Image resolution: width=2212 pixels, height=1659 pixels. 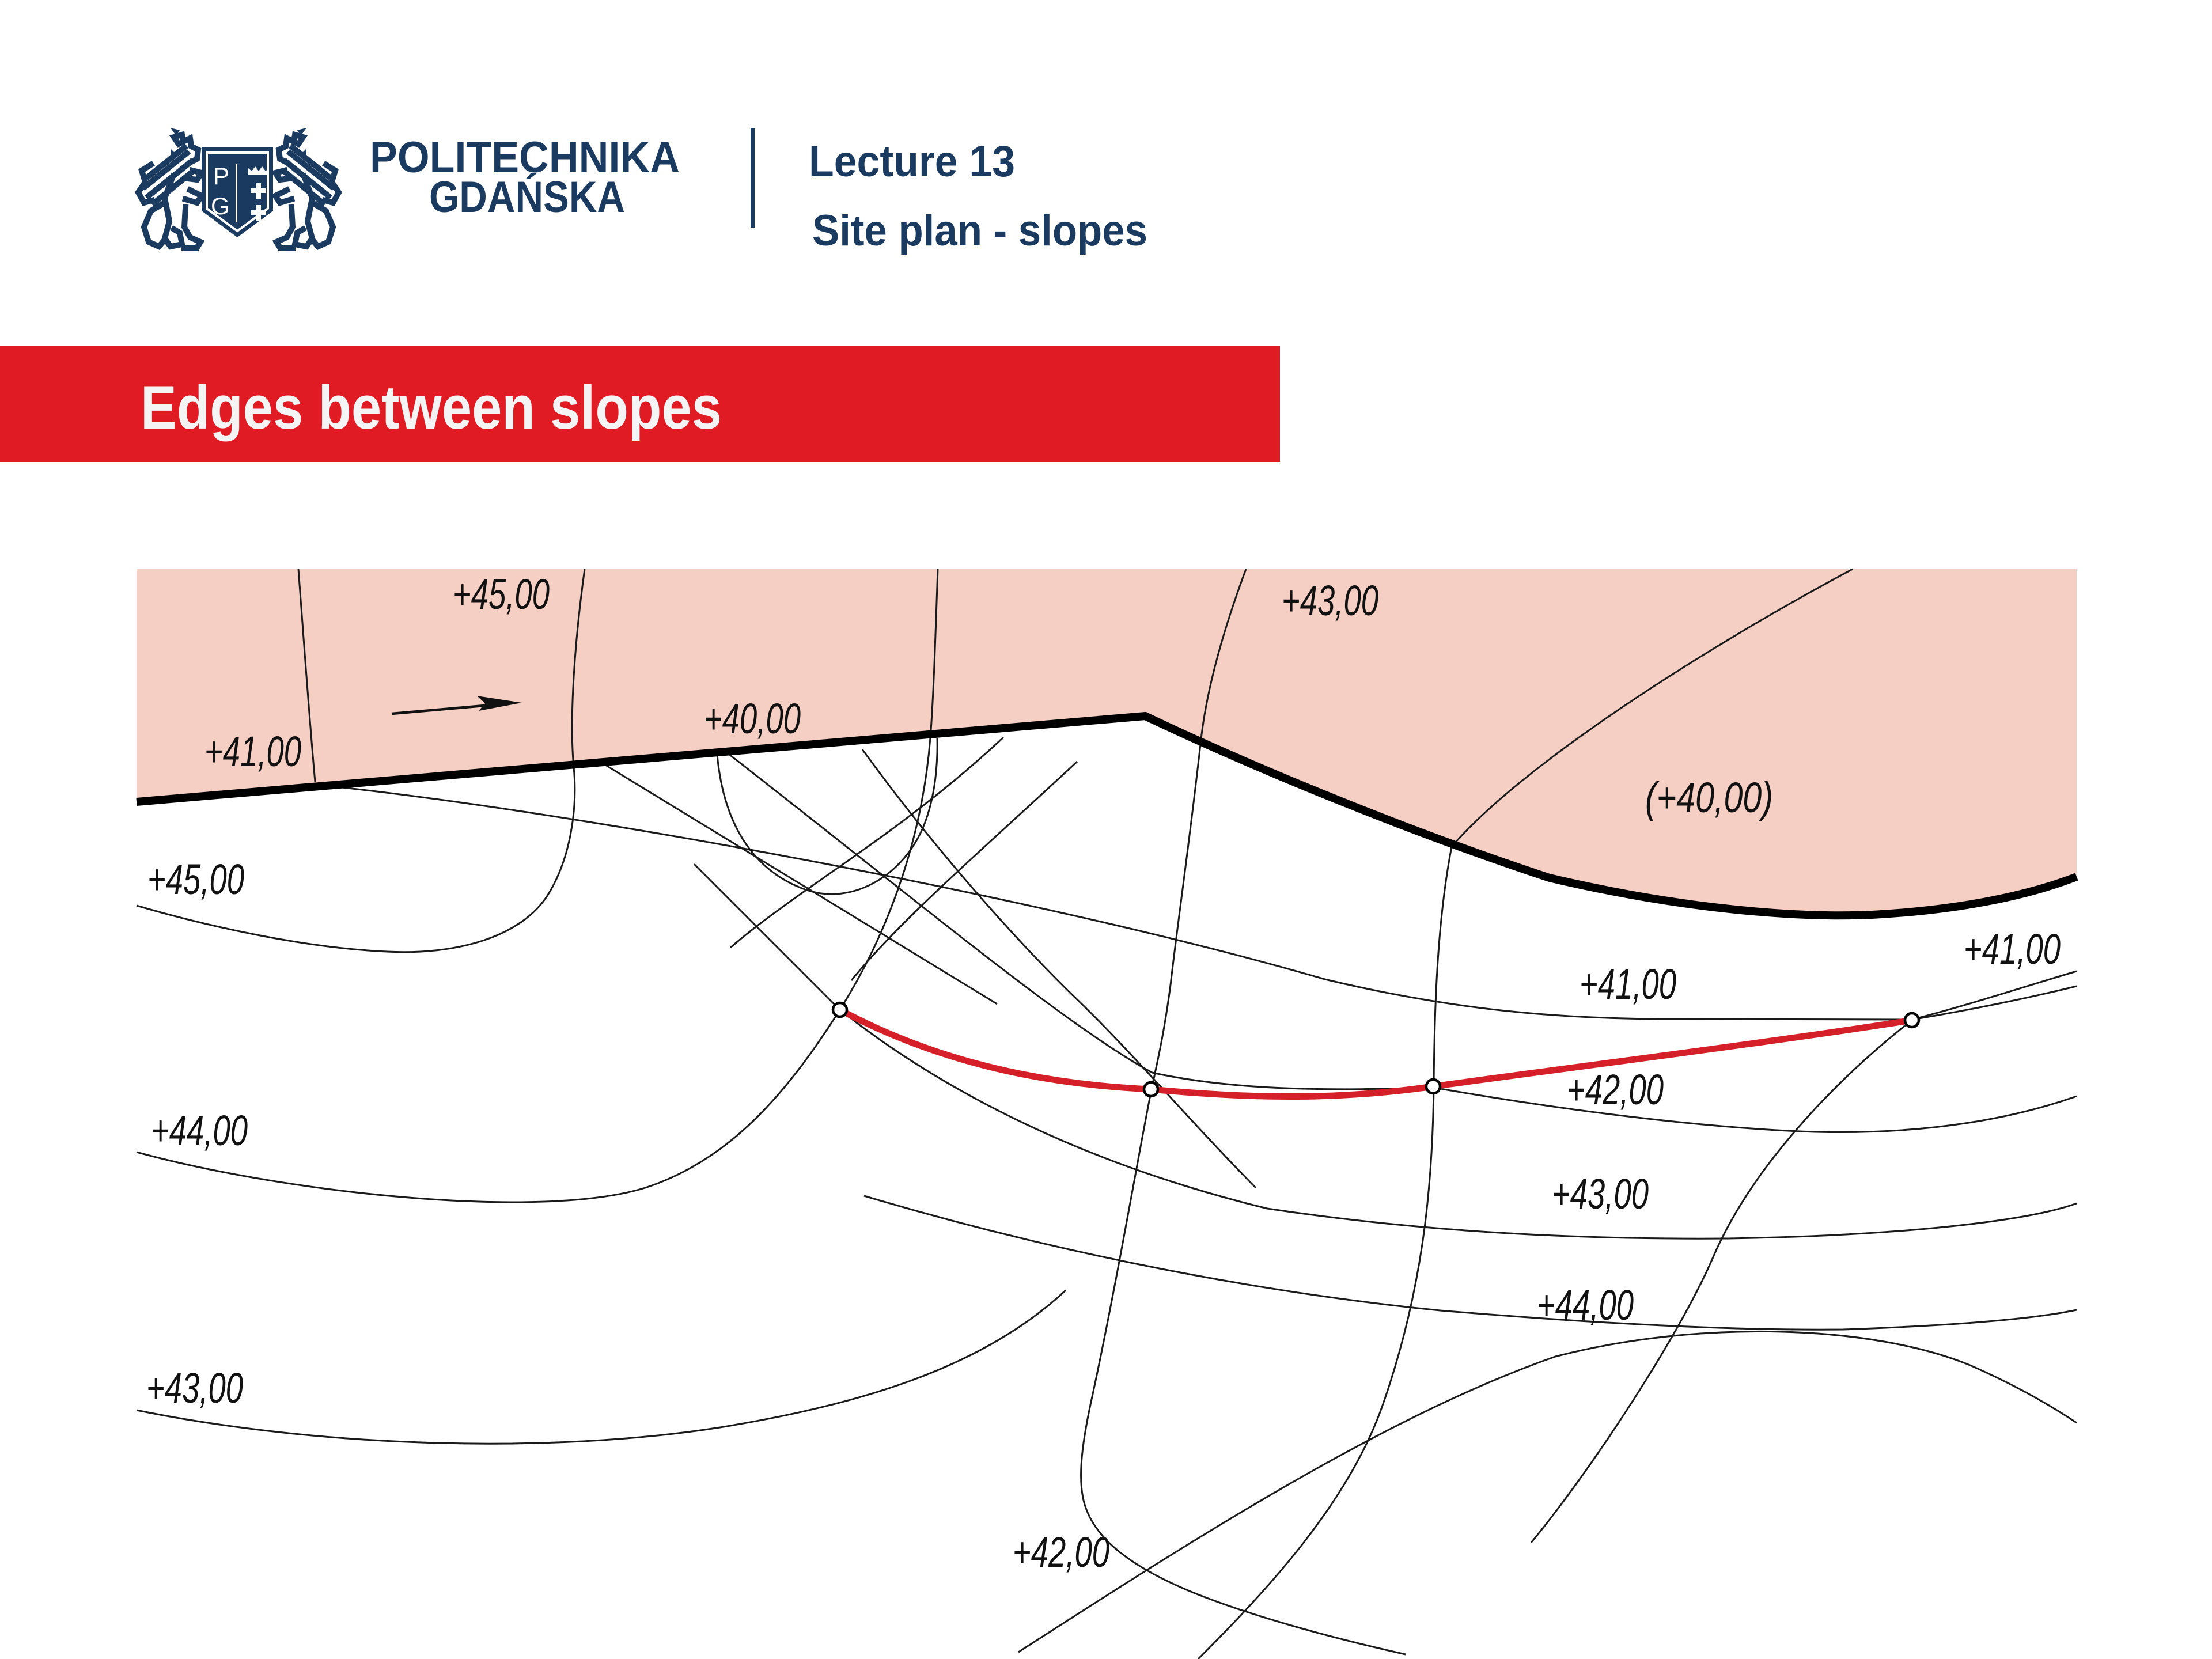 What do you see at coordinates (220, 205) in the screenshot?
I see `svg-text: G` at bounding box center [220, 205].